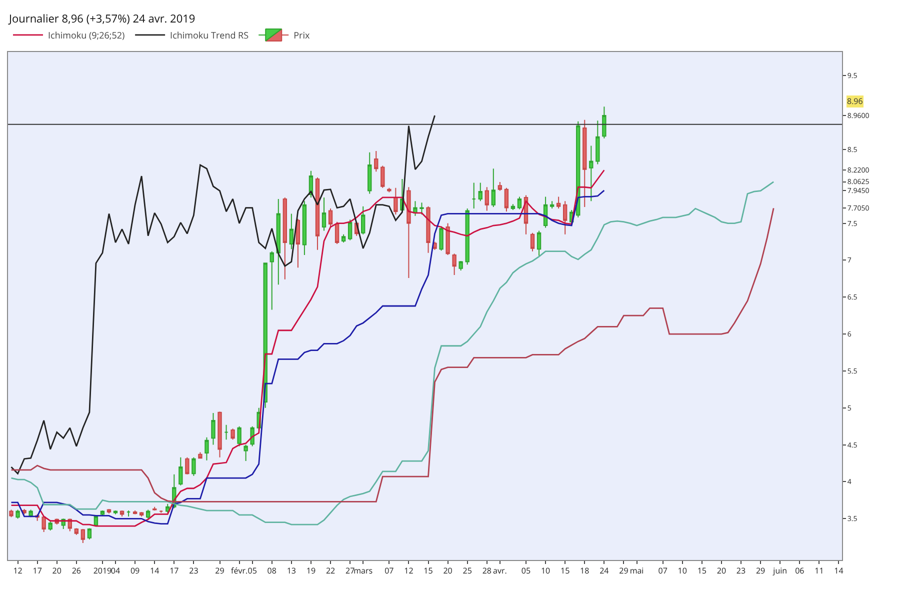 This screenshot has width=900, height=600. I want to click on legend-label: Prix, so click(302, 35).